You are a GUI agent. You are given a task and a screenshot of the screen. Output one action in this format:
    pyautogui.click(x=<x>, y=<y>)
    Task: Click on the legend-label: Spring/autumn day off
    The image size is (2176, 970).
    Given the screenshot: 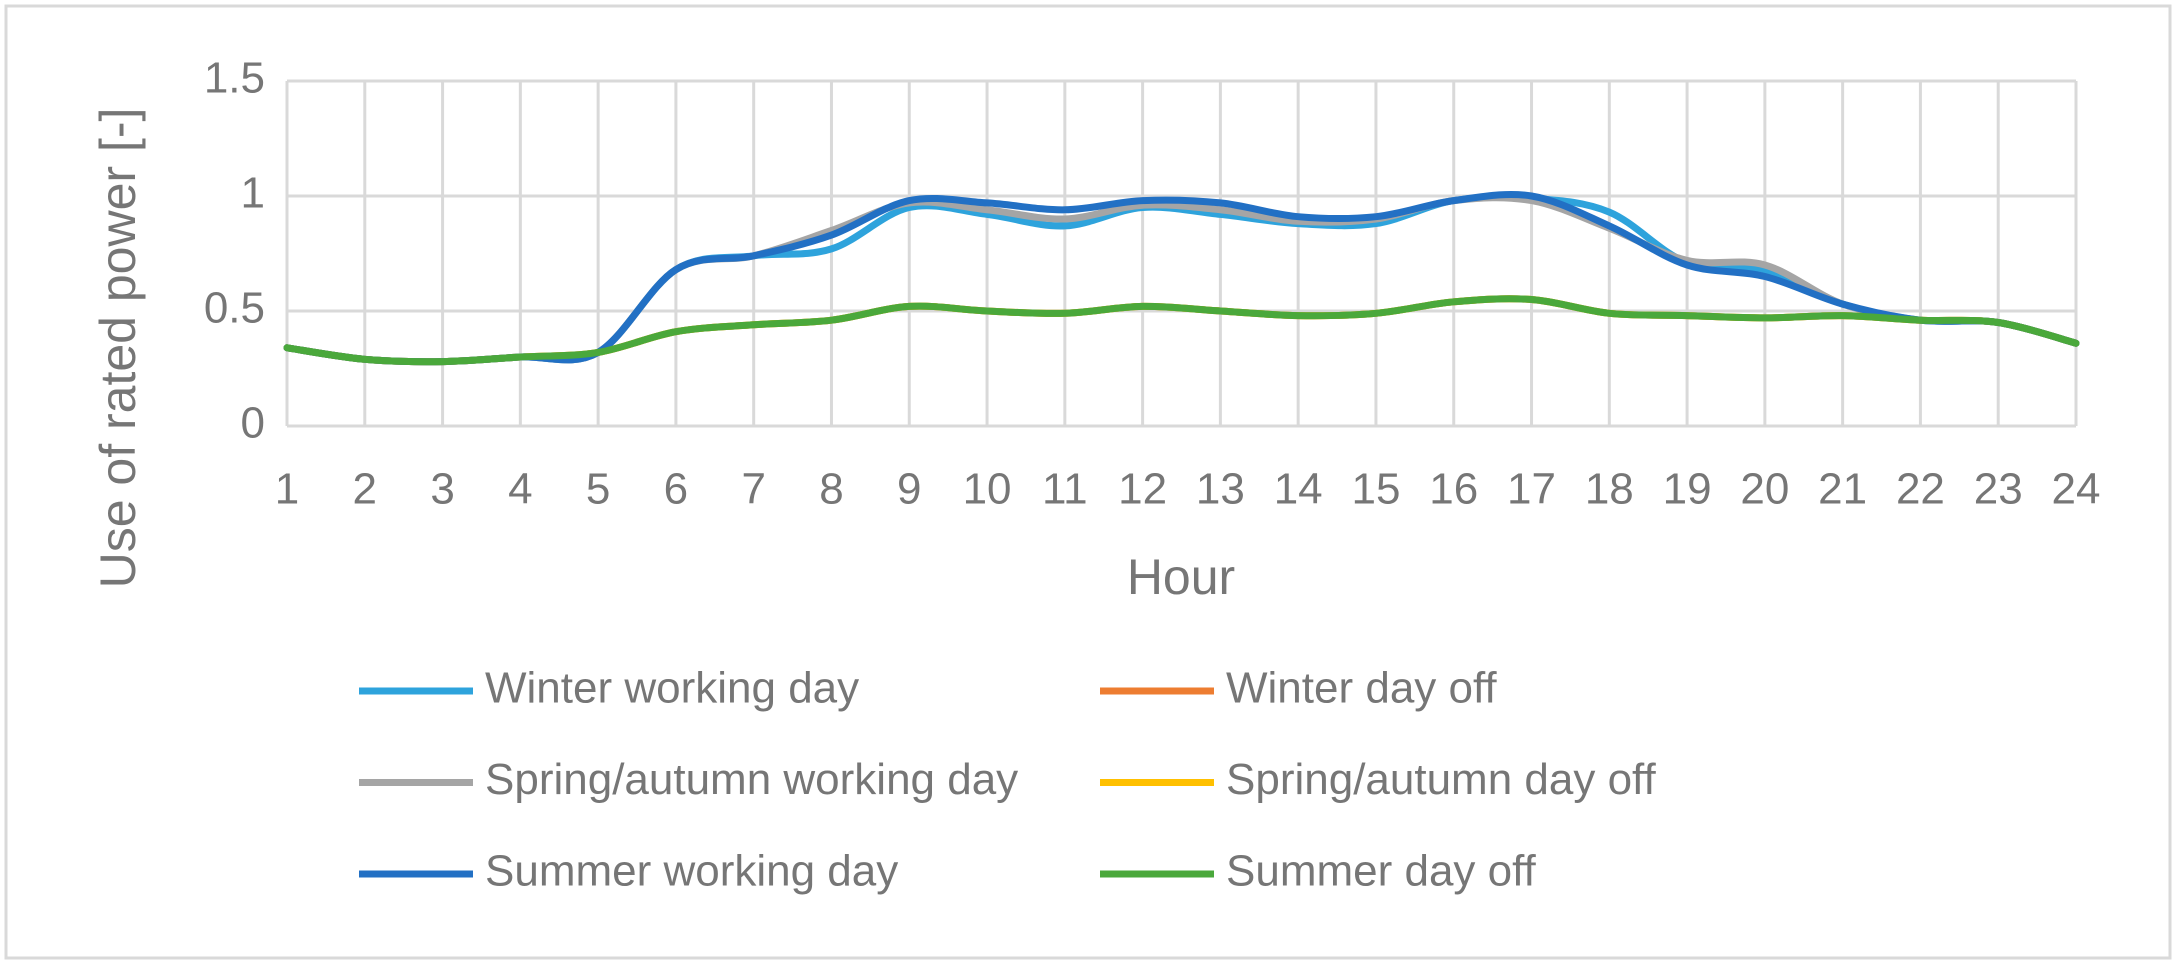 What is the action you would take?
    pyautogui.click(x=1441, y=779)
    